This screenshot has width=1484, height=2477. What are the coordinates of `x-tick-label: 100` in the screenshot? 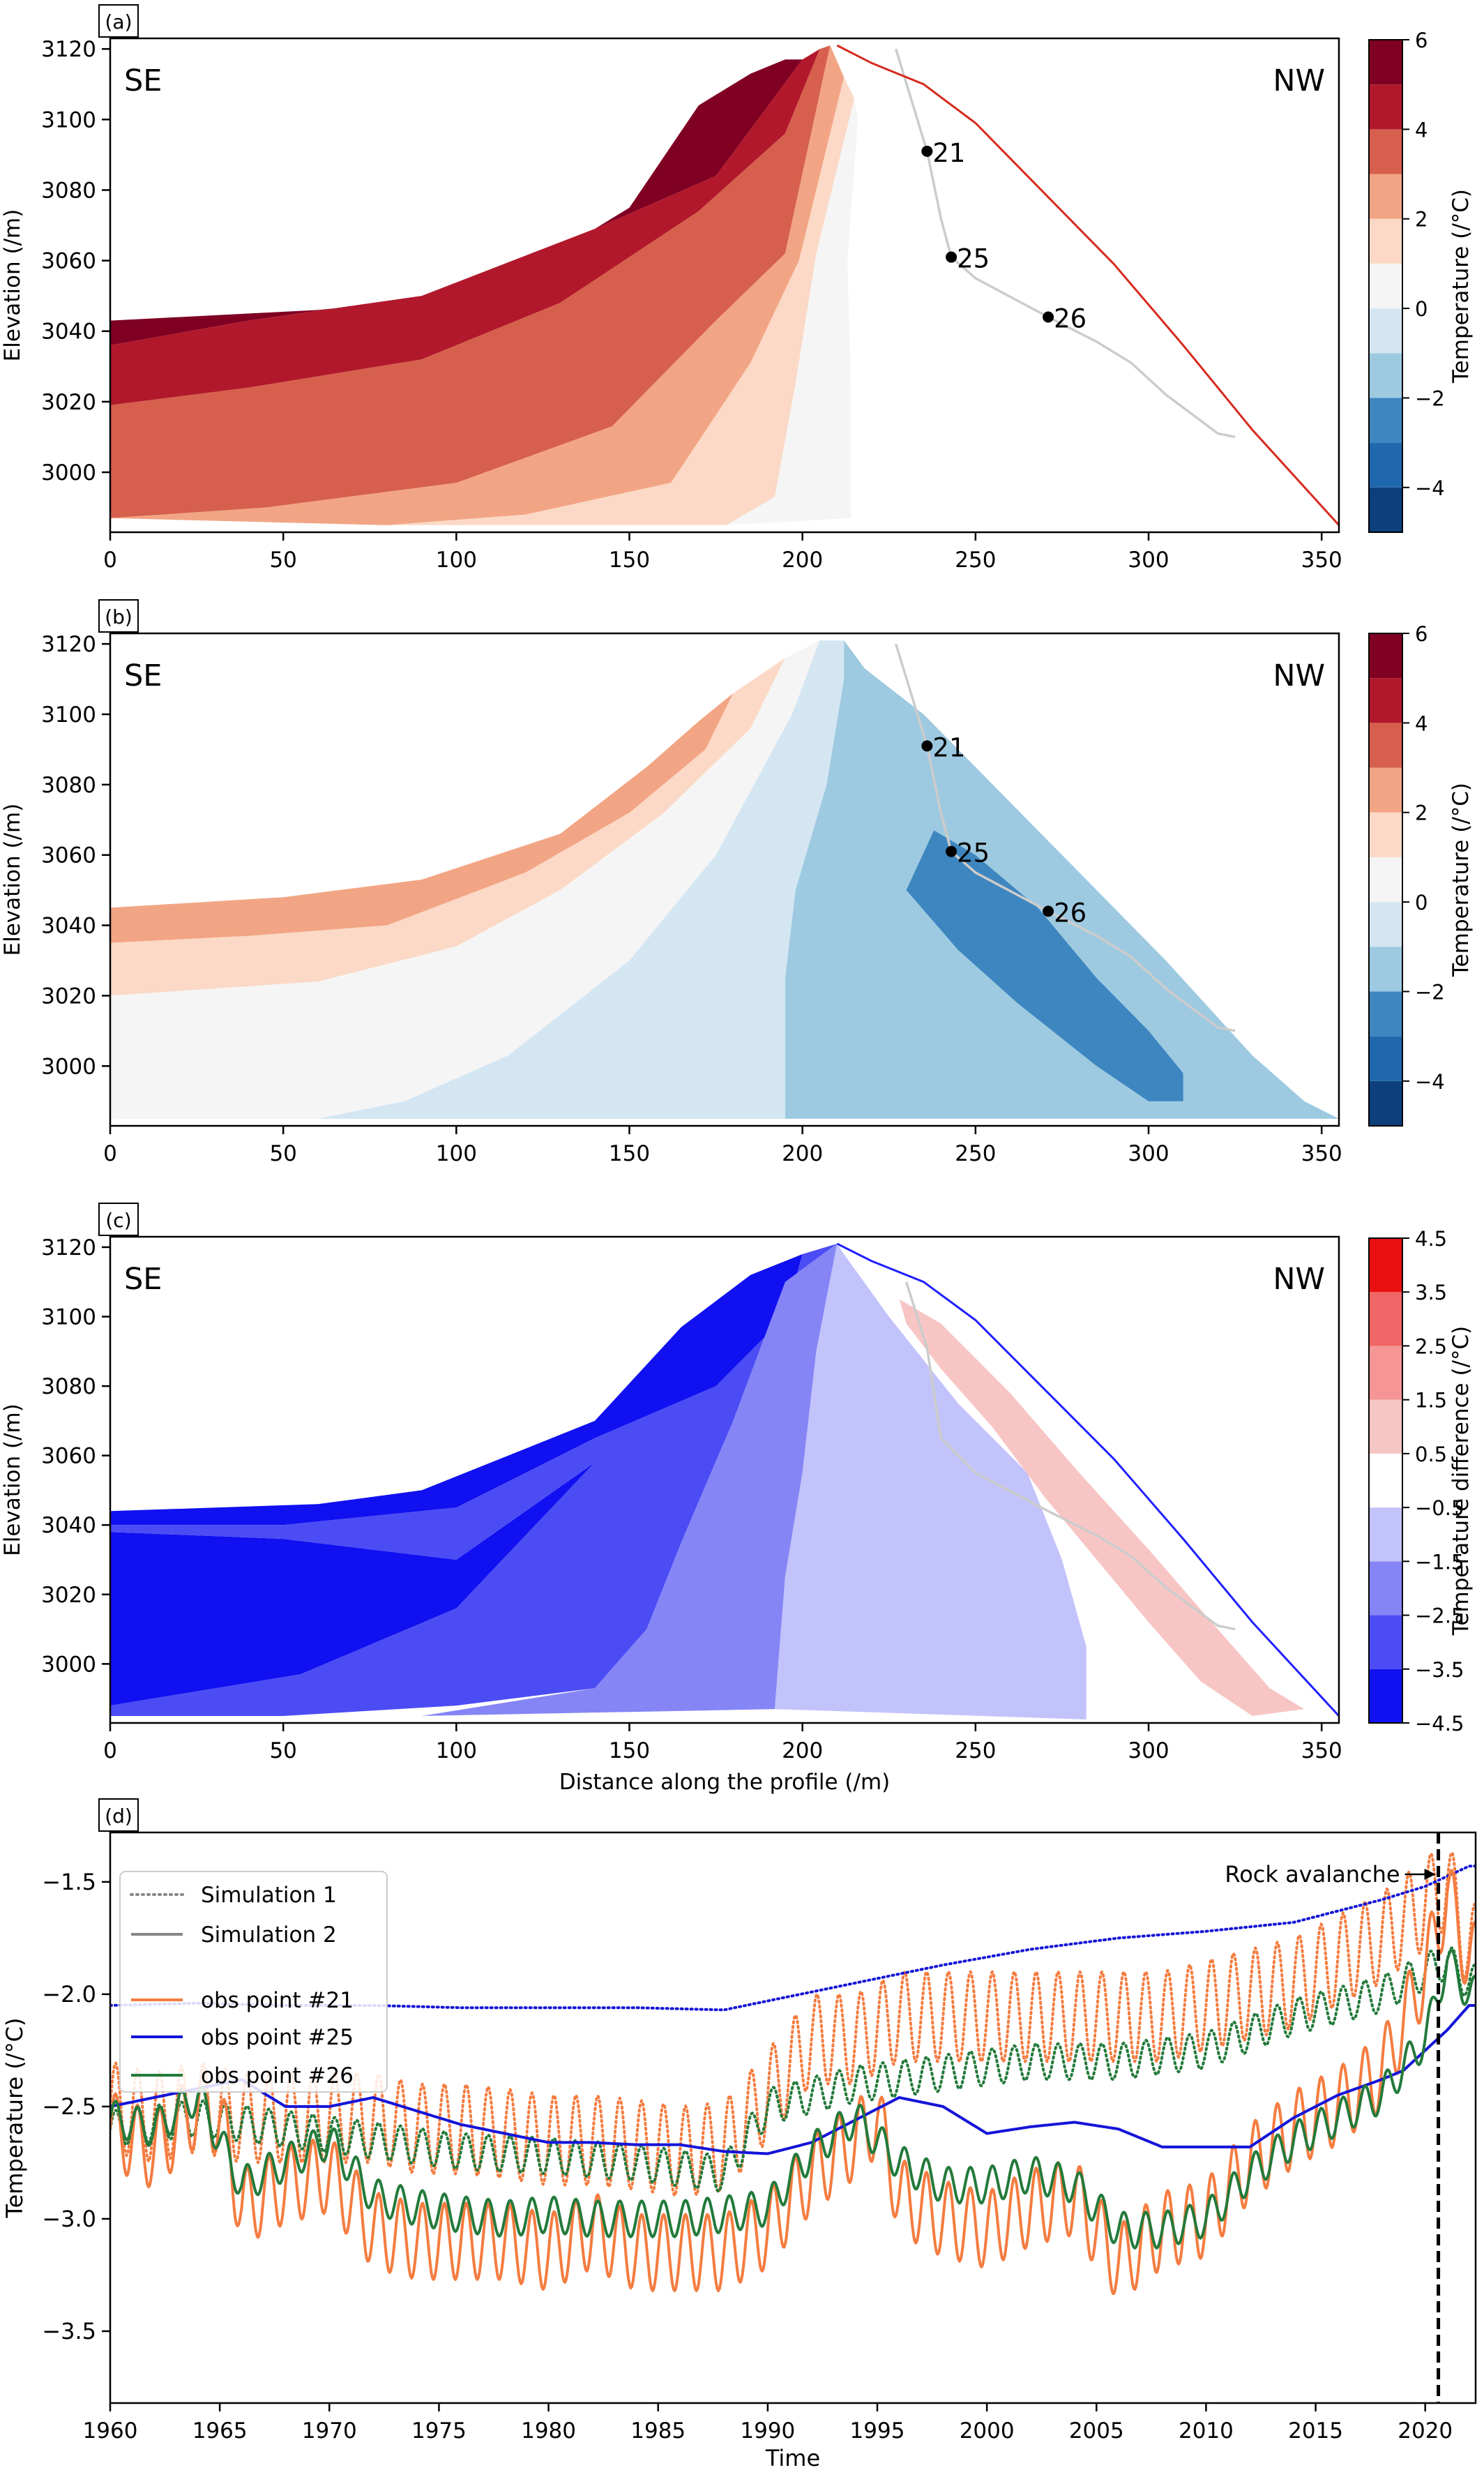 It's located at (456, 1153).